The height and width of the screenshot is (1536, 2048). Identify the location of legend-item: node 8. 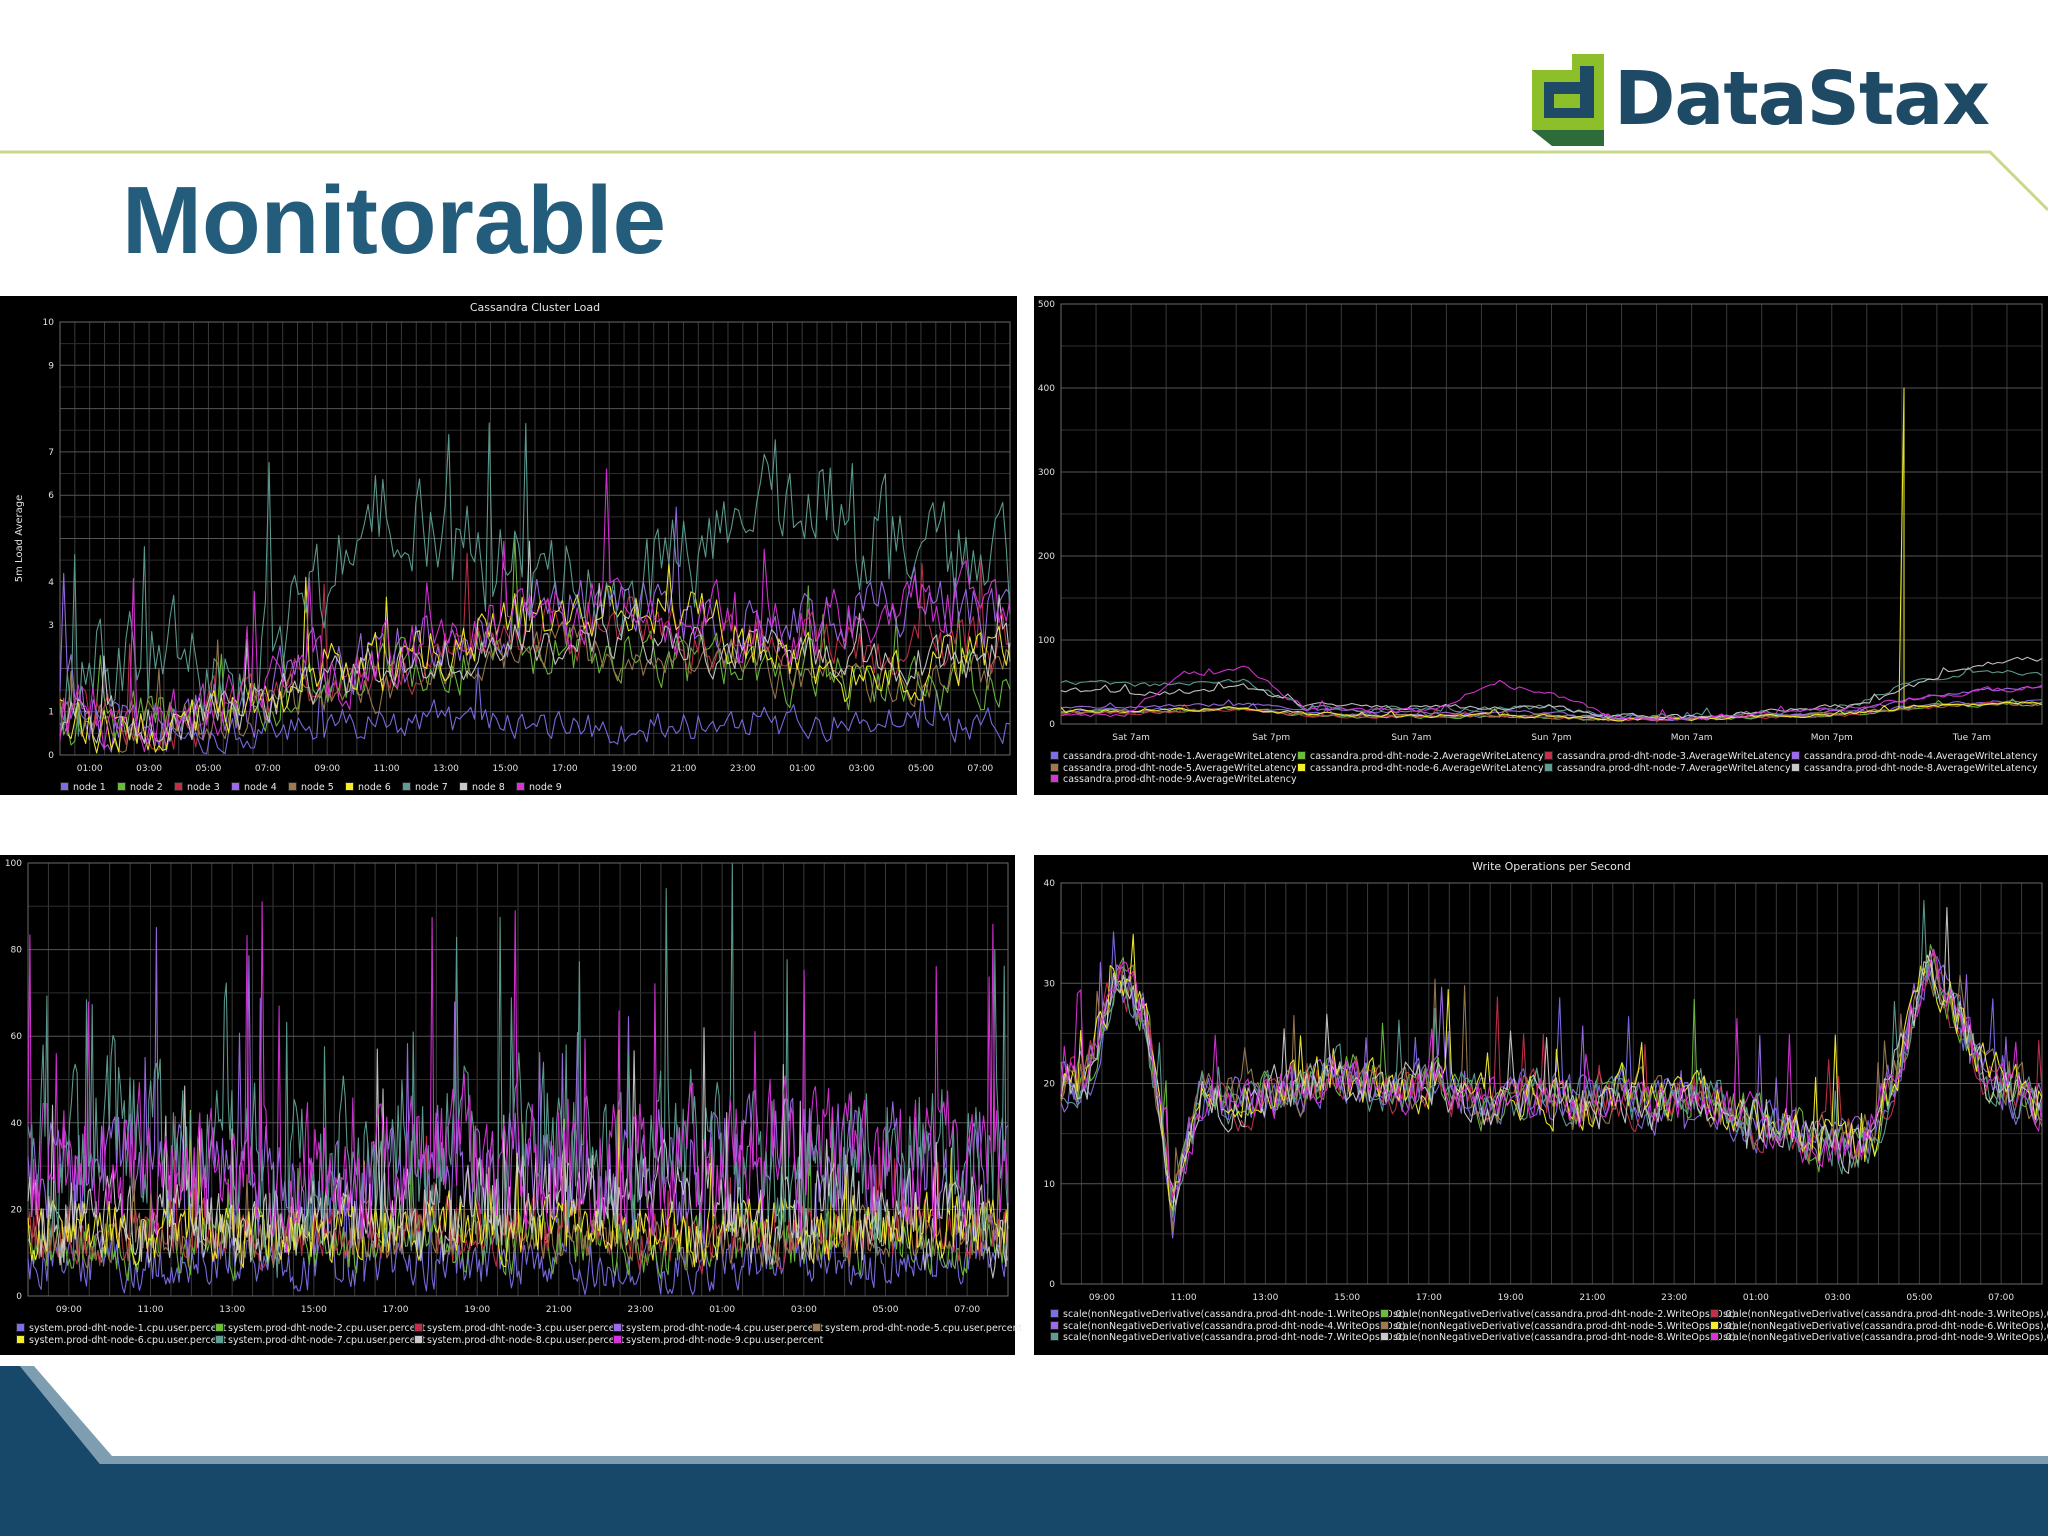
(482, 788).